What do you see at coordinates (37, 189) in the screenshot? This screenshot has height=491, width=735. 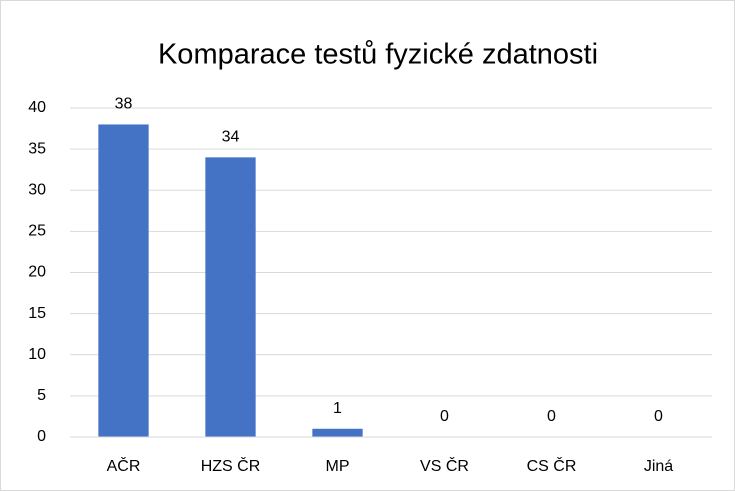 I see `y-tick-label: 30` at bounding box center [37, 189].